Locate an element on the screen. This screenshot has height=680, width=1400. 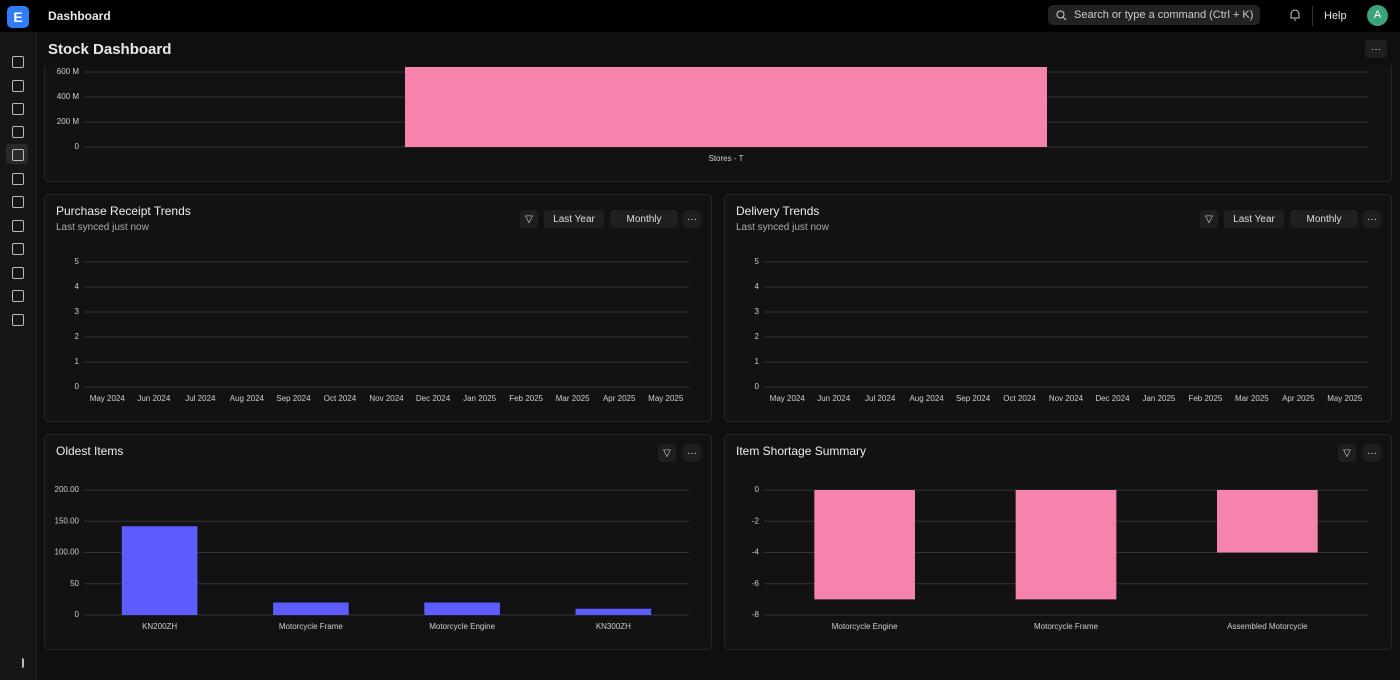
chart-title: Delivery Trends is located at coordinates (778, 211).